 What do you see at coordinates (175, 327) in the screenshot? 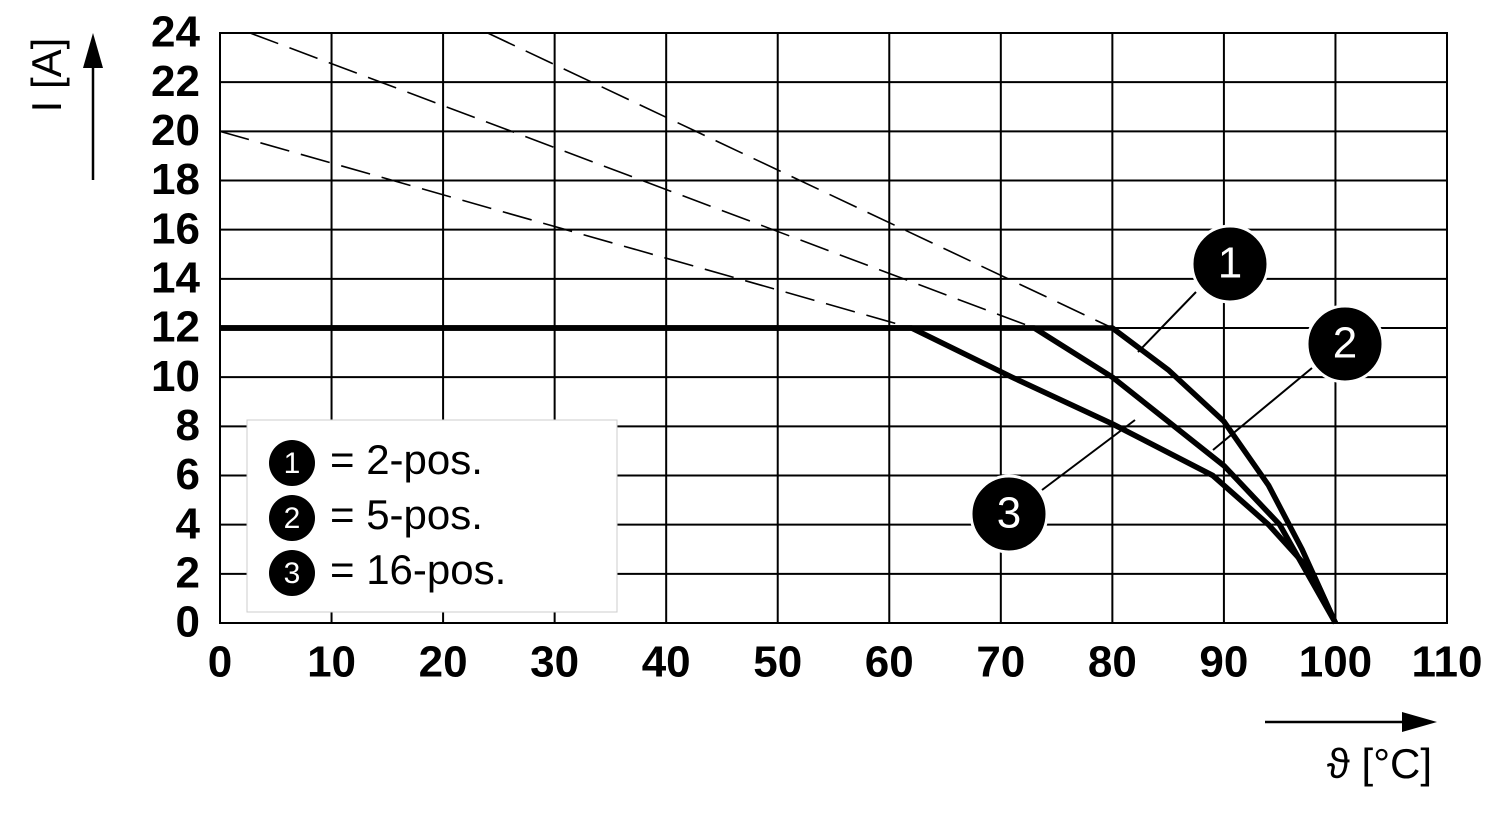
I see `y-tick-label: 12` at bounding box center [175, 327].